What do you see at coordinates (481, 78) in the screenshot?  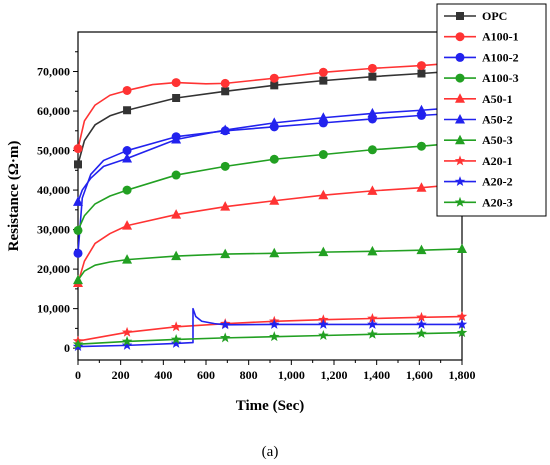 I see `legend-item: A100-3` at bounding box center [481, 78].